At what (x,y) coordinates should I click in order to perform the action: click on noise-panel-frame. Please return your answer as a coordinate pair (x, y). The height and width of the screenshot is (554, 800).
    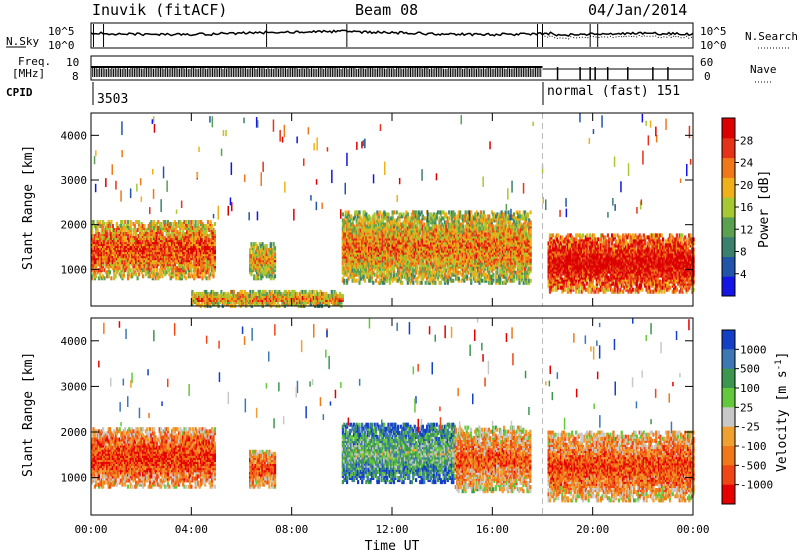
    Looking at the image, I should click on (392, 35).